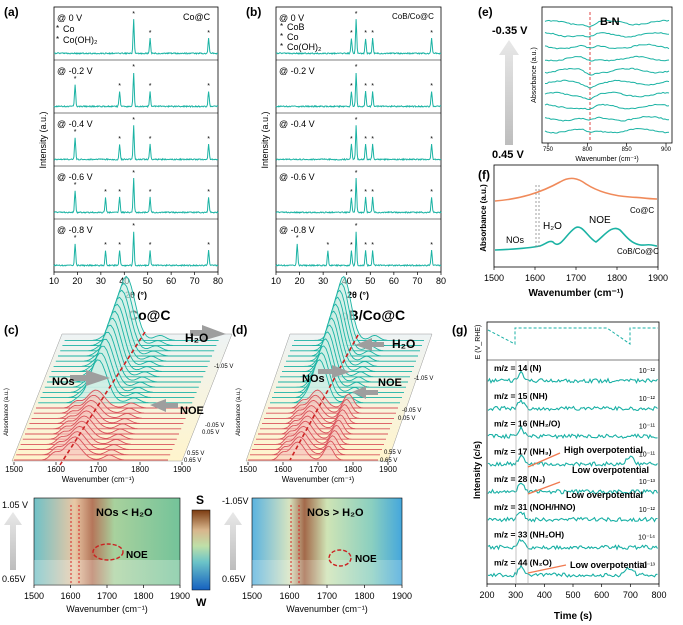 The image size is (683, 625). Describe the element at coordinates (327, 541) in the screenshot. I see `panel-d-map-area` at that location.